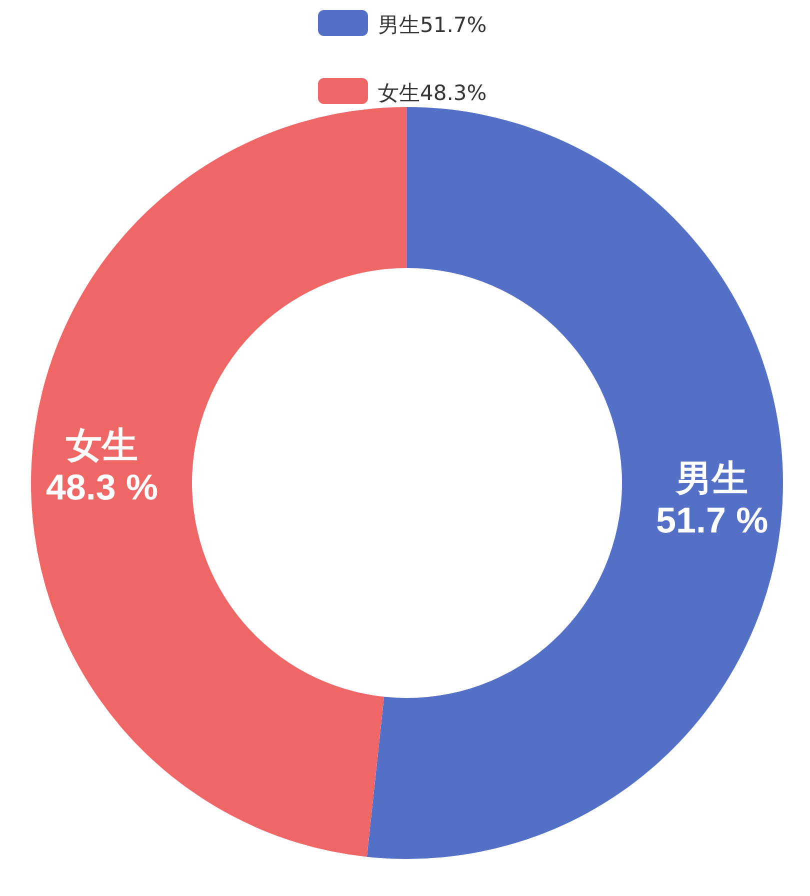 The image size is (810, 896). What do you see at coordinates (102, 466) in the screenshot?
I see `data-label: 女生 48.3 %` at bounding box center [102, 466].